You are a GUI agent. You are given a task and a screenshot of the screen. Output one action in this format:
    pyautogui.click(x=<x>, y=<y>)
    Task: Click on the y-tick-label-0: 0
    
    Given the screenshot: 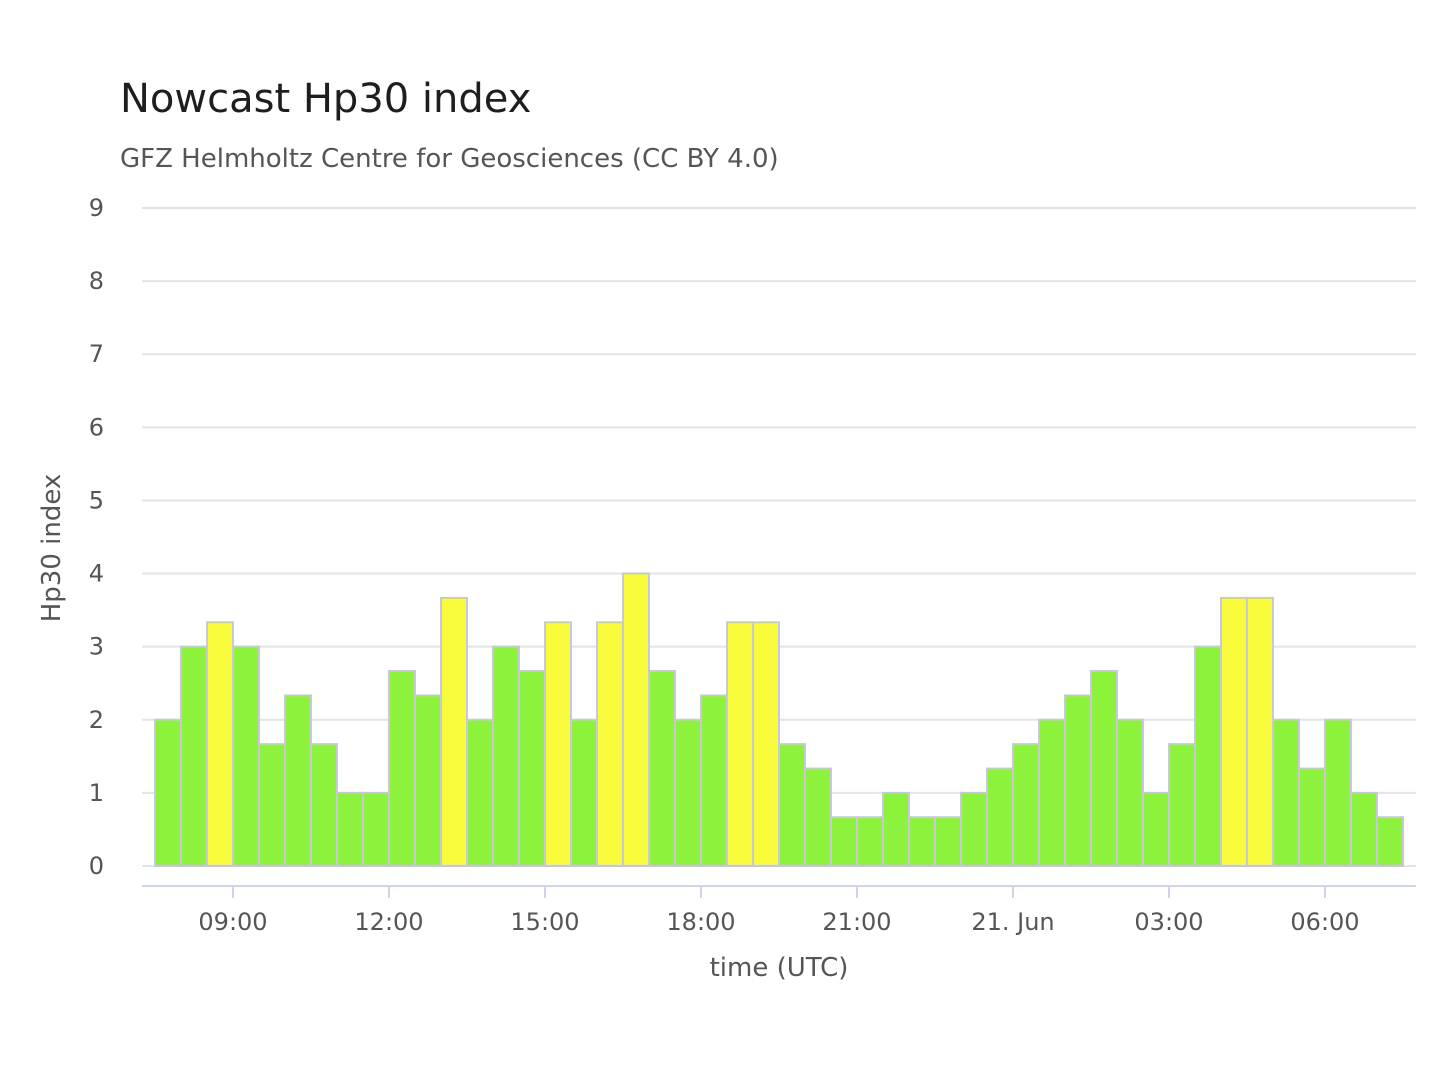 What is the action you would take?
    pyautogui.click(x=96, y=866)
    